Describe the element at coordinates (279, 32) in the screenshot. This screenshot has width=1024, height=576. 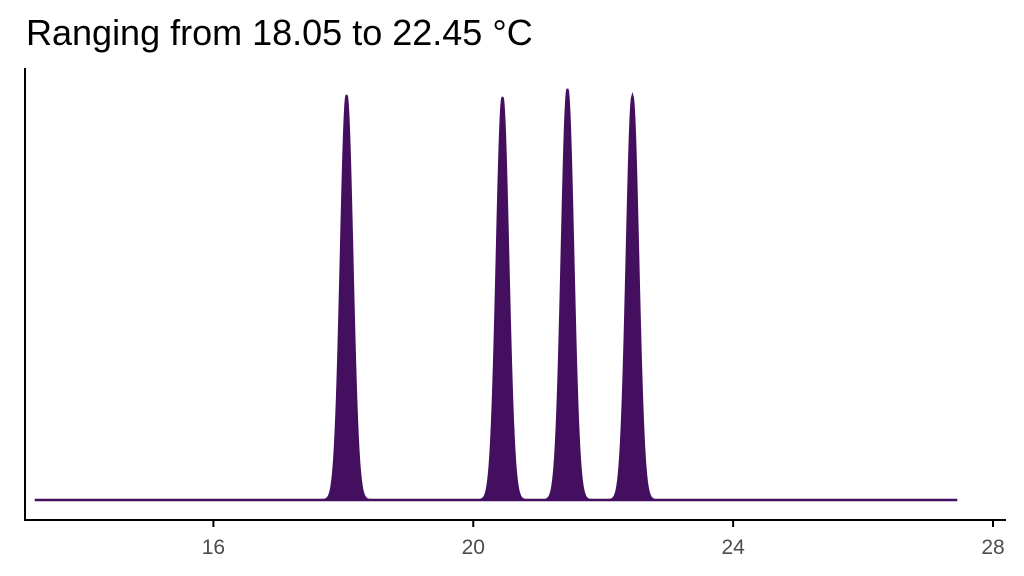
I see `chart-title: Ranging from 18.05 to 22.45 °C` at that location.